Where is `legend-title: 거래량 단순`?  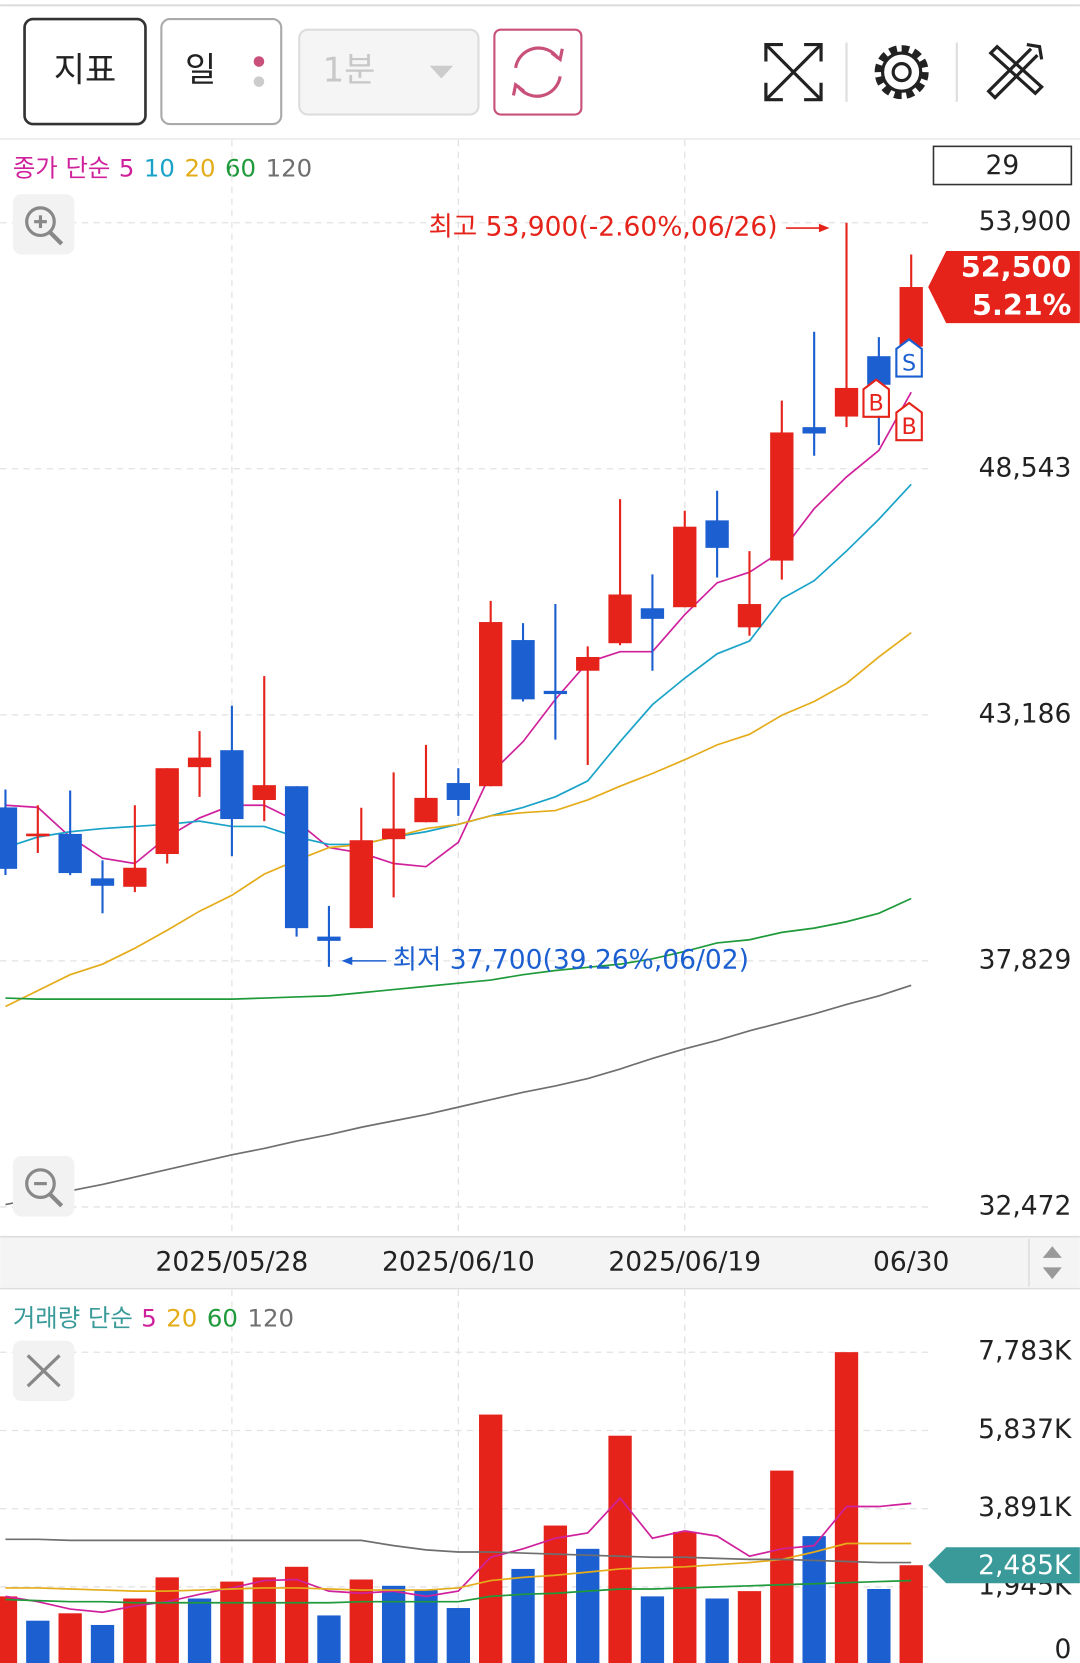 legend-title: 거래량 단순 is located at coordinates (73, 1317).